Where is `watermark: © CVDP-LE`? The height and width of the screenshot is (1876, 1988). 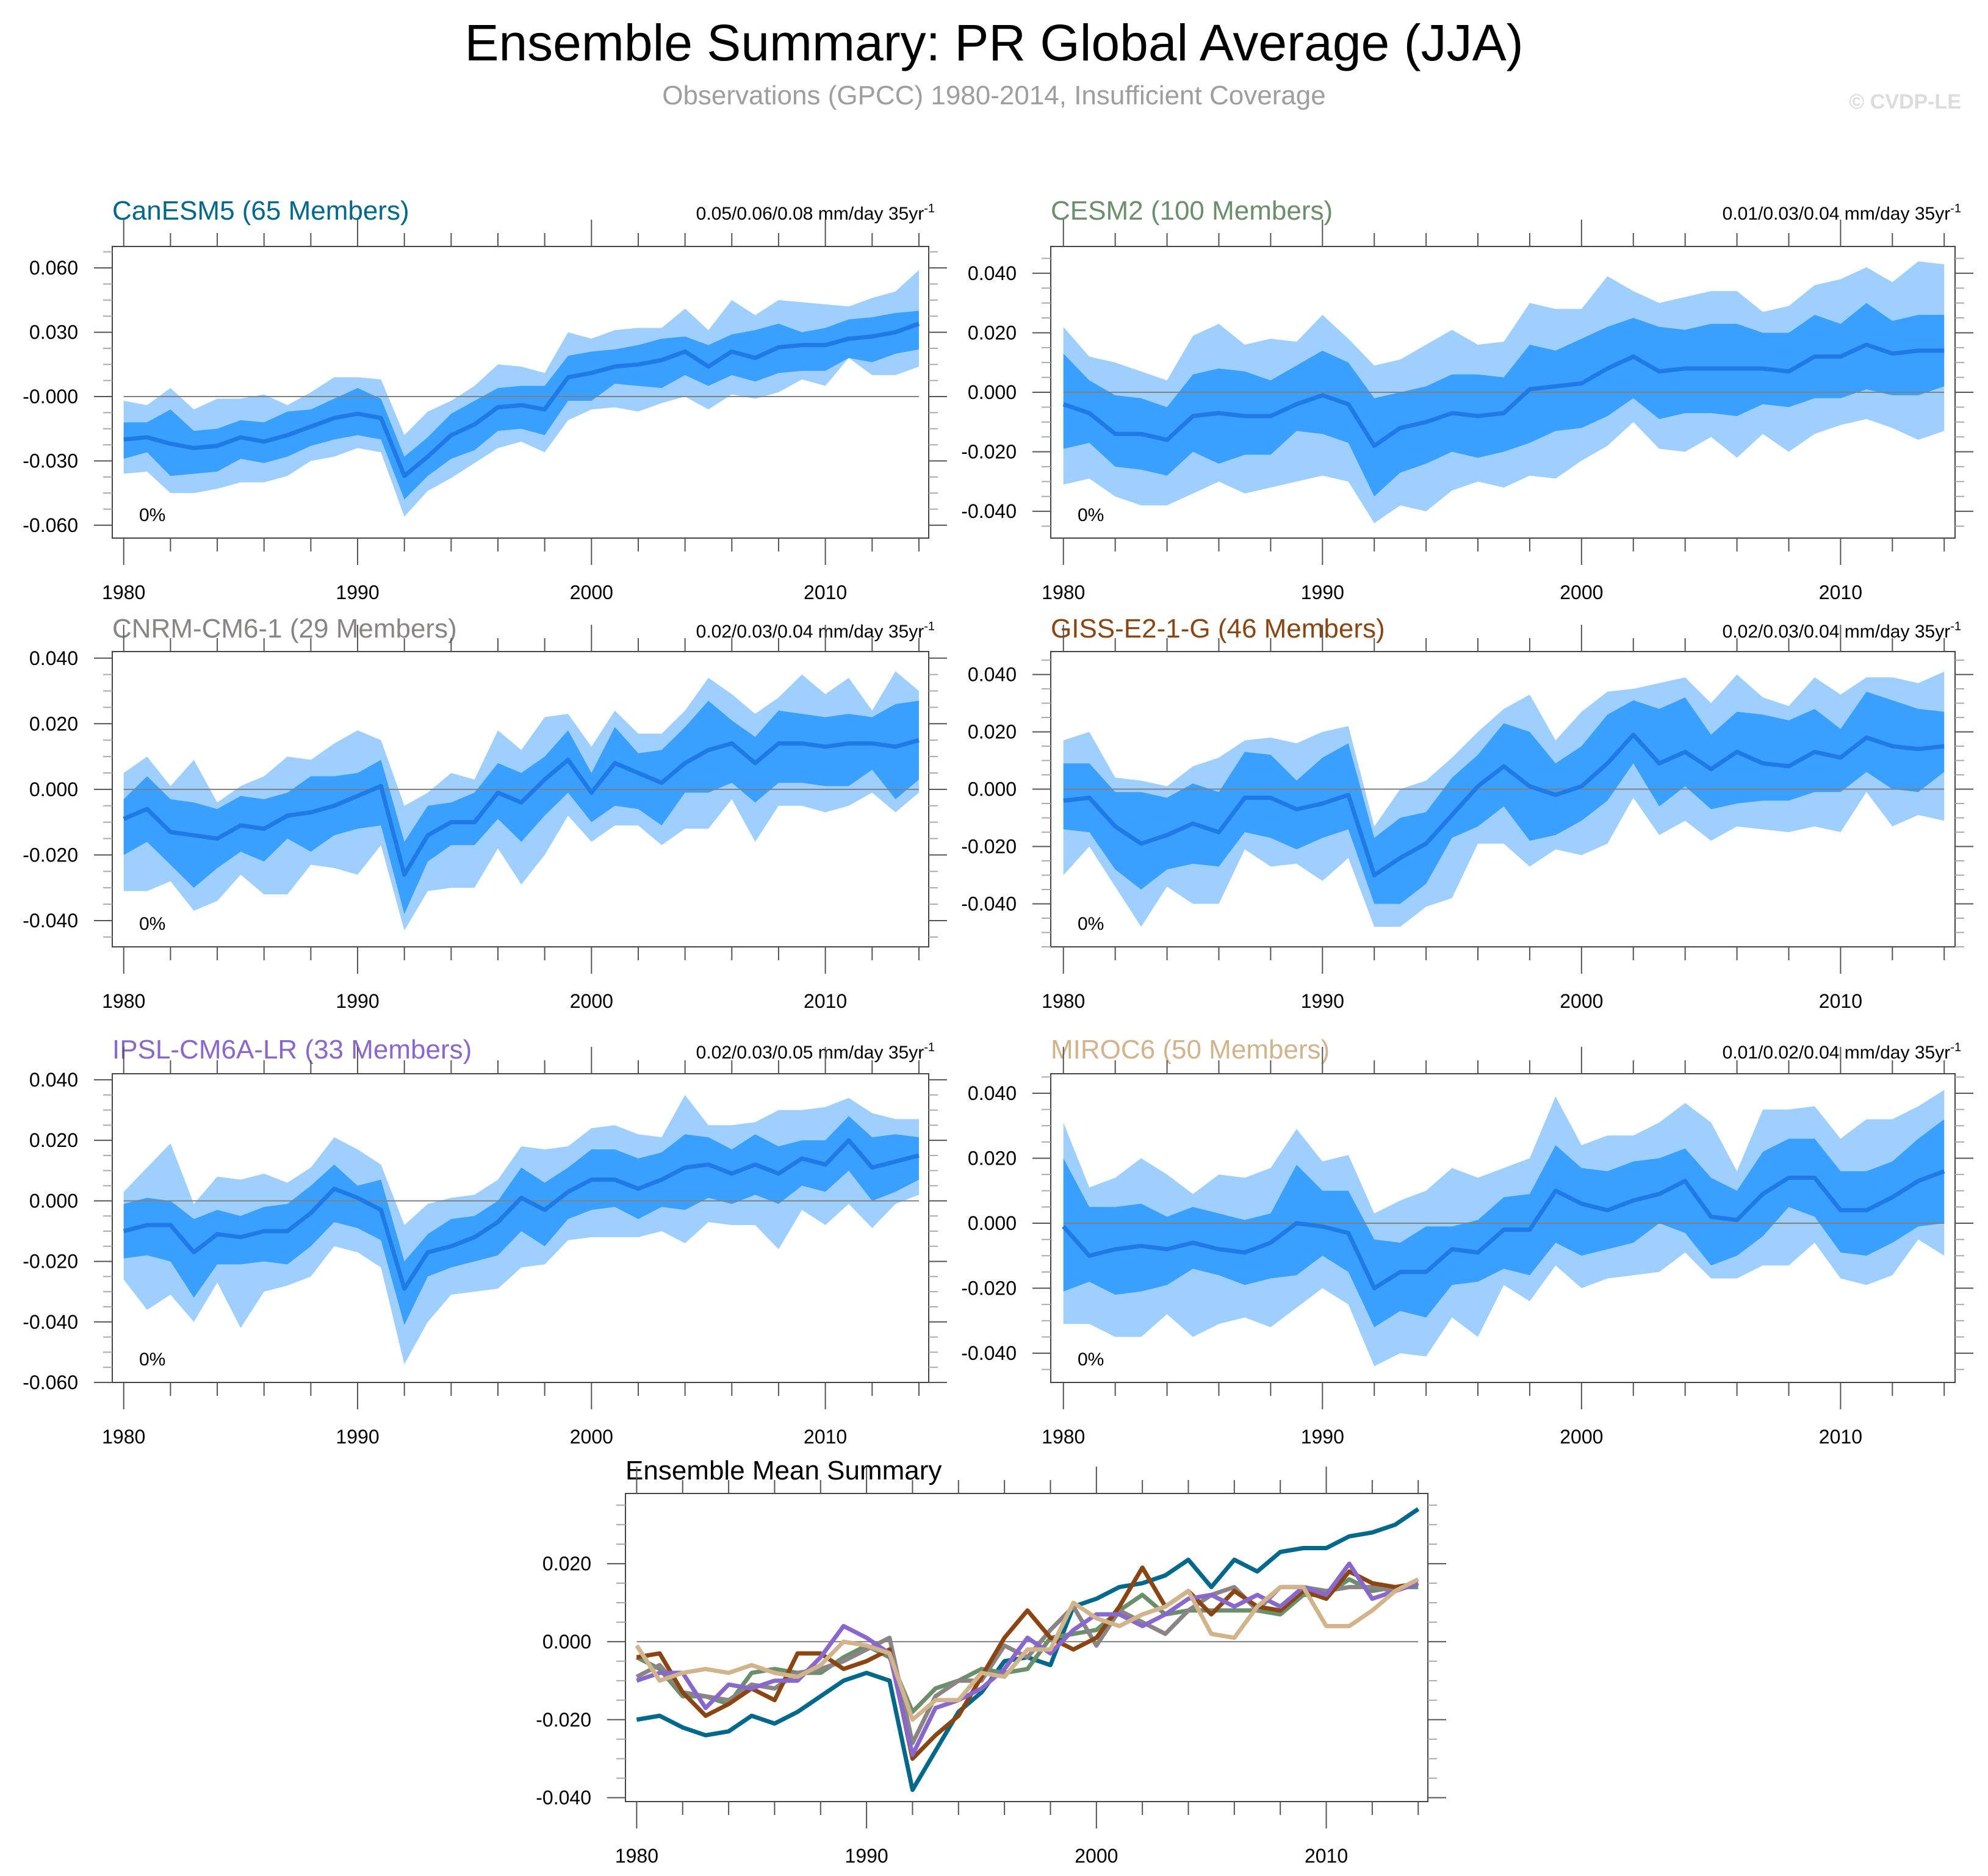
watermark: © CVDP-LE is located at coordinates (1905, 102).